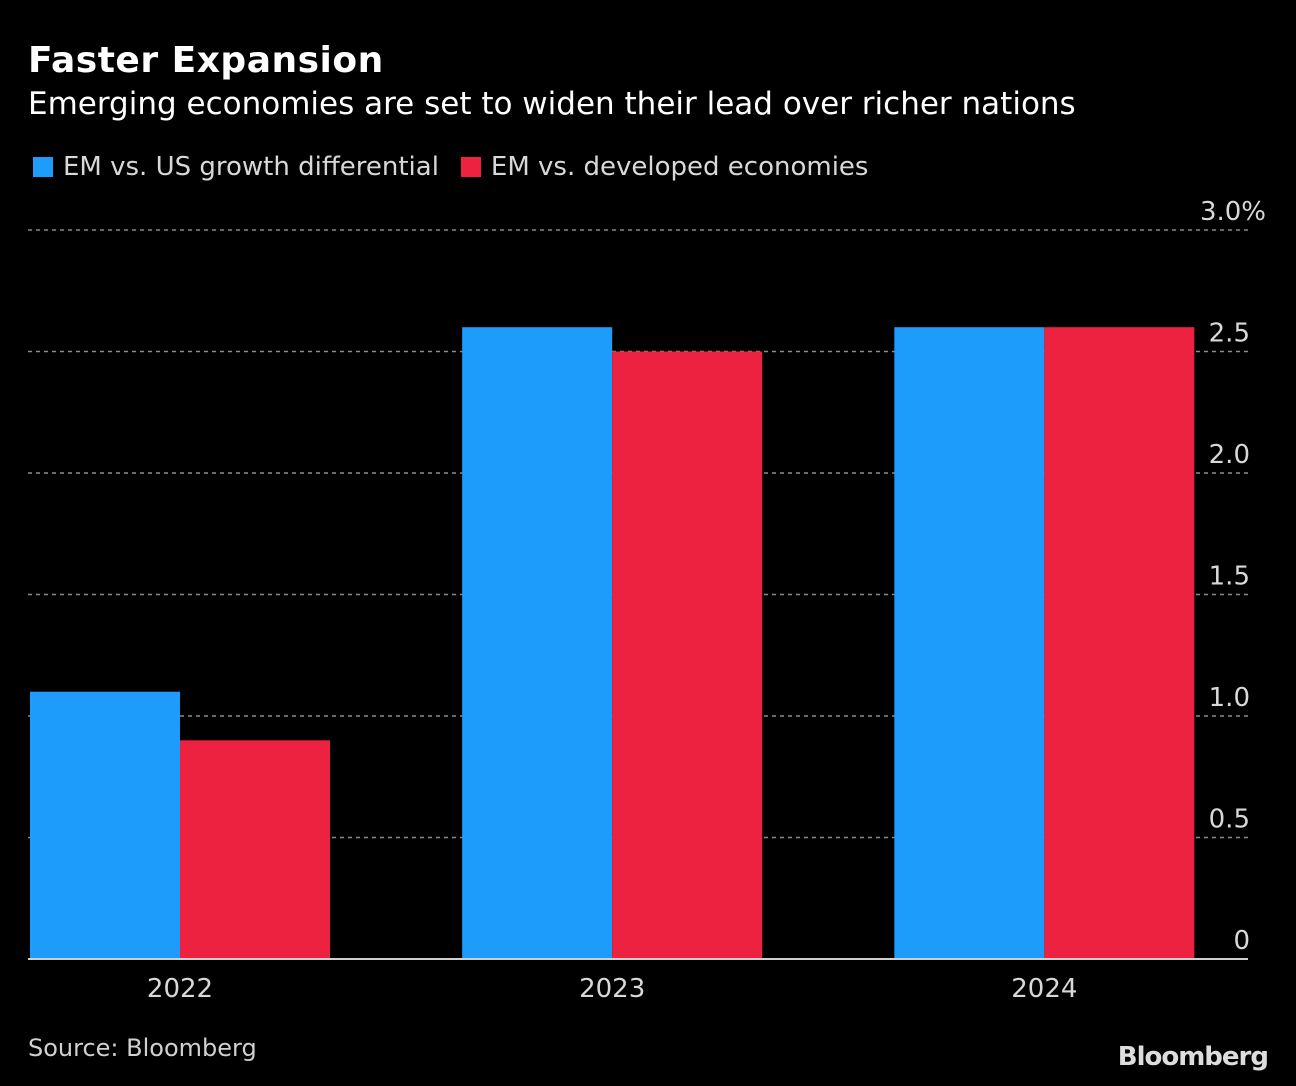 This screenshot has width=1296, height=1086. I want to click on chart-title: Faster Expansion, so click(206, 60).